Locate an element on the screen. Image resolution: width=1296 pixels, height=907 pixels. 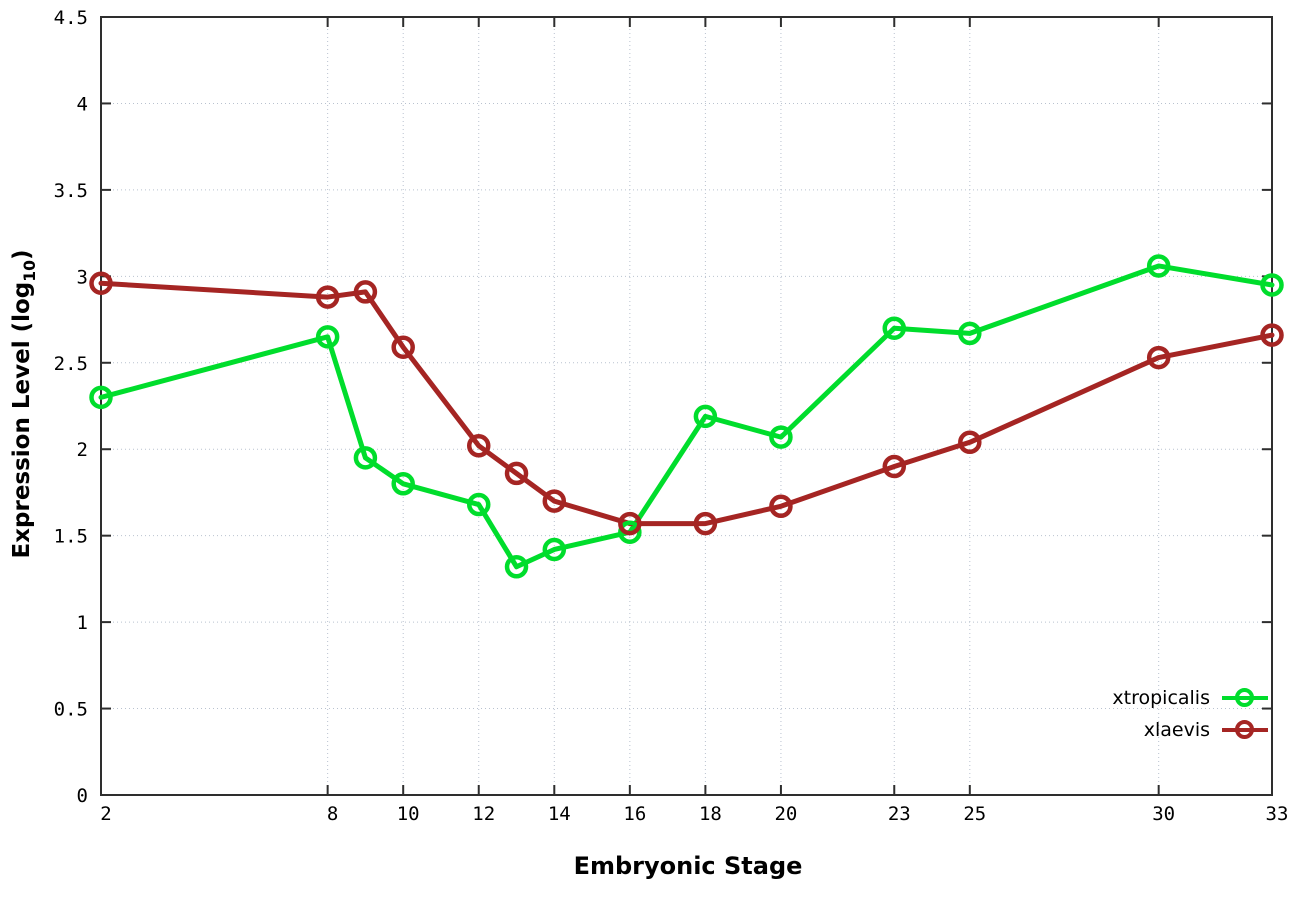
y-tick-label: 2.5 is located at coordinates (71, 364).